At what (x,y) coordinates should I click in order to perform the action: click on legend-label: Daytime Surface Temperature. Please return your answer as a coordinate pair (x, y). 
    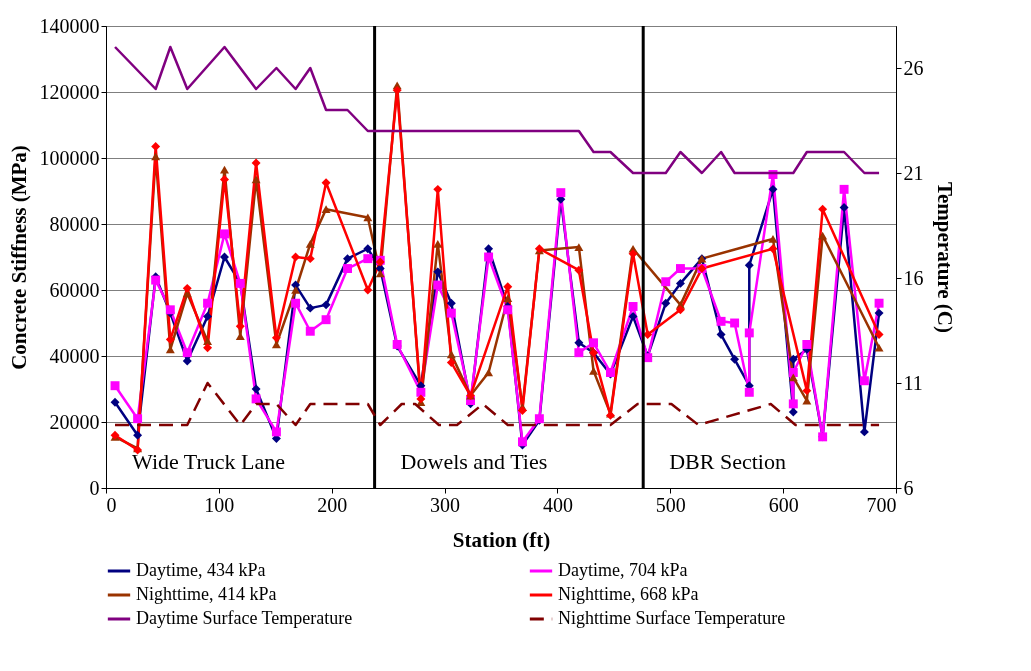
    Looking at the image, I should click on (244, 618).